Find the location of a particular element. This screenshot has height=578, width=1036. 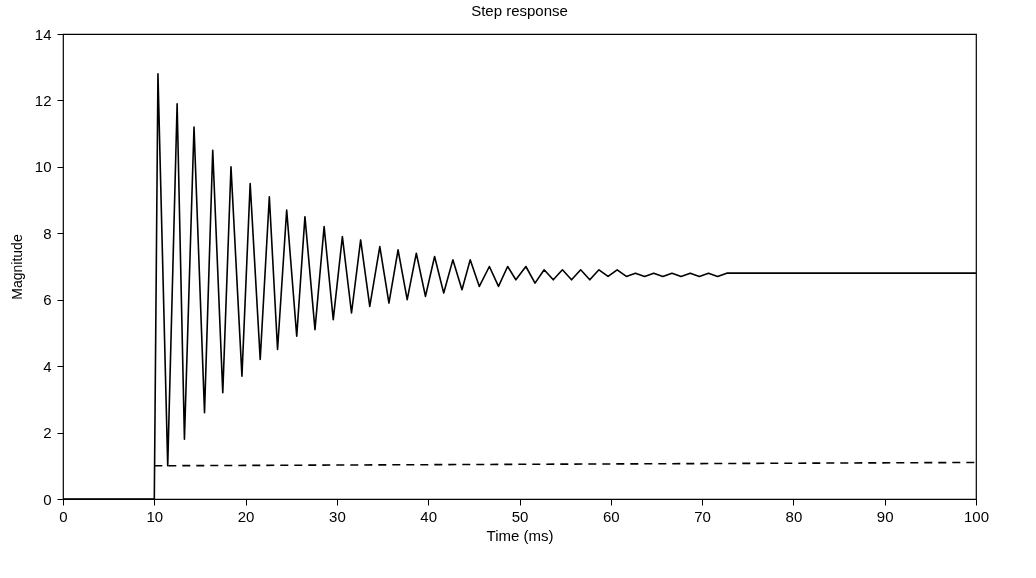

y-tick-label: 2 is located at coordinates (47, 433).